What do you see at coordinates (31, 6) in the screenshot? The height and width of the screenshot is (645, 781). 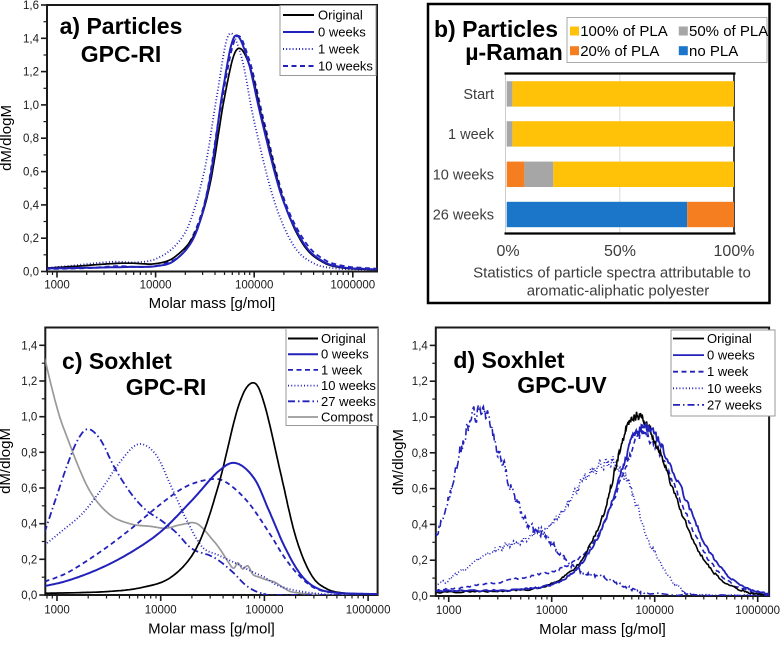 I see `svg-text: 1,6` at bounding box center [31, 6].